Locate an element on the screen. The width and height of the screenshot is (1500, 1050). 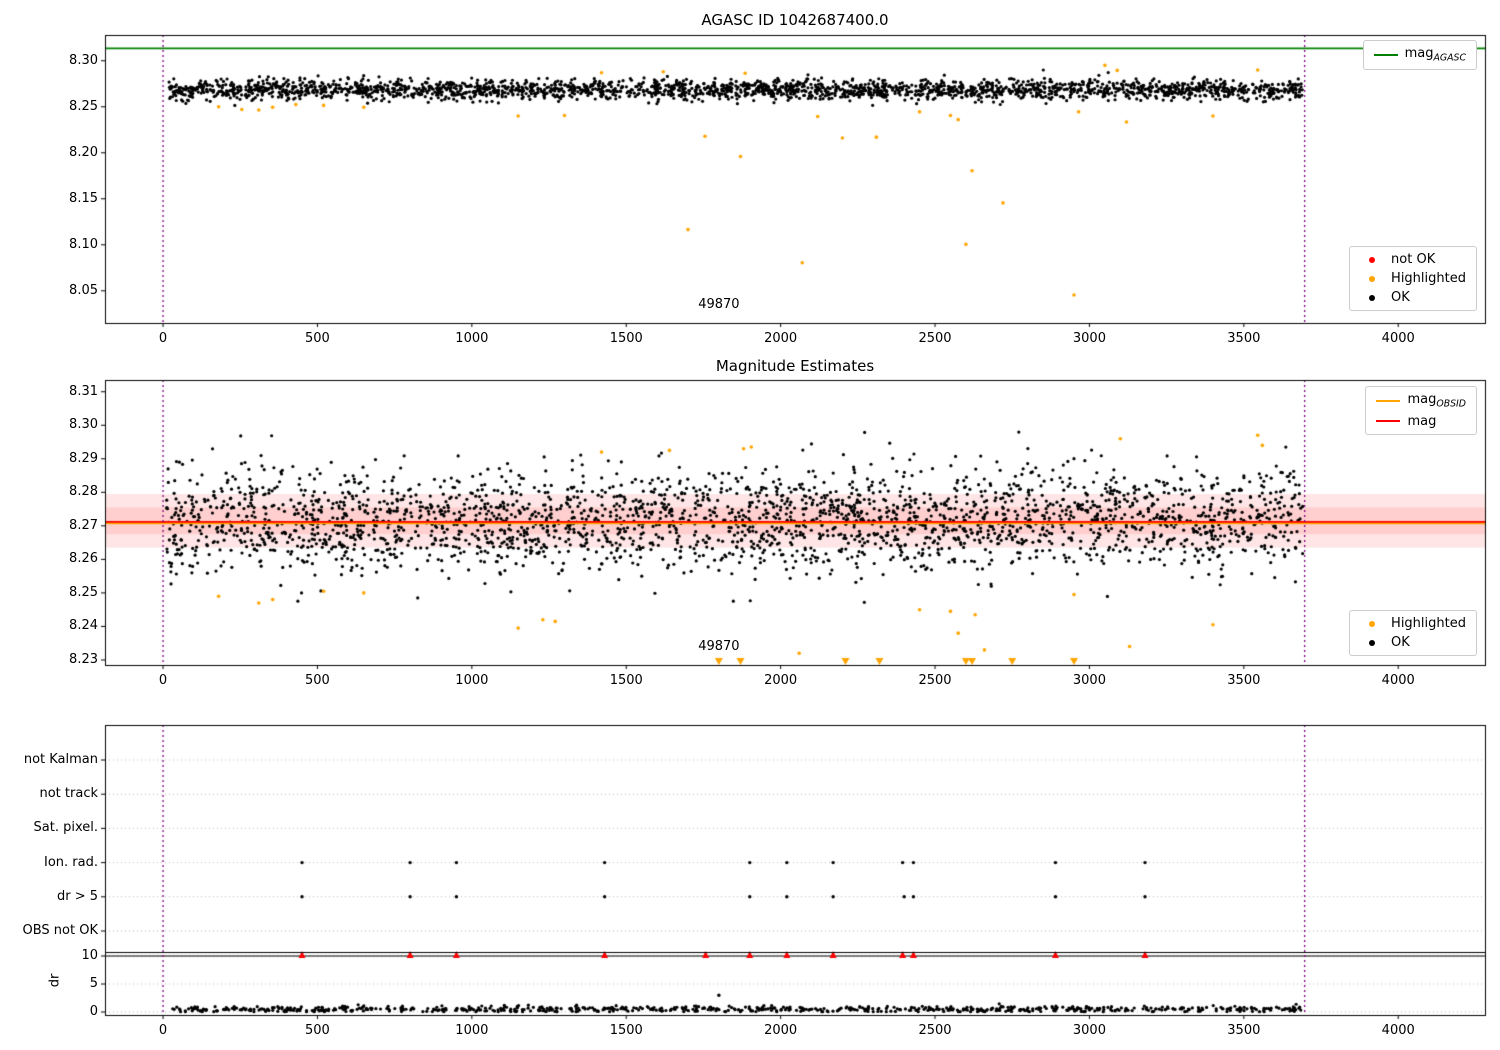
plot1-x-tick-label: 2500 is located at coordinates (935, 338).